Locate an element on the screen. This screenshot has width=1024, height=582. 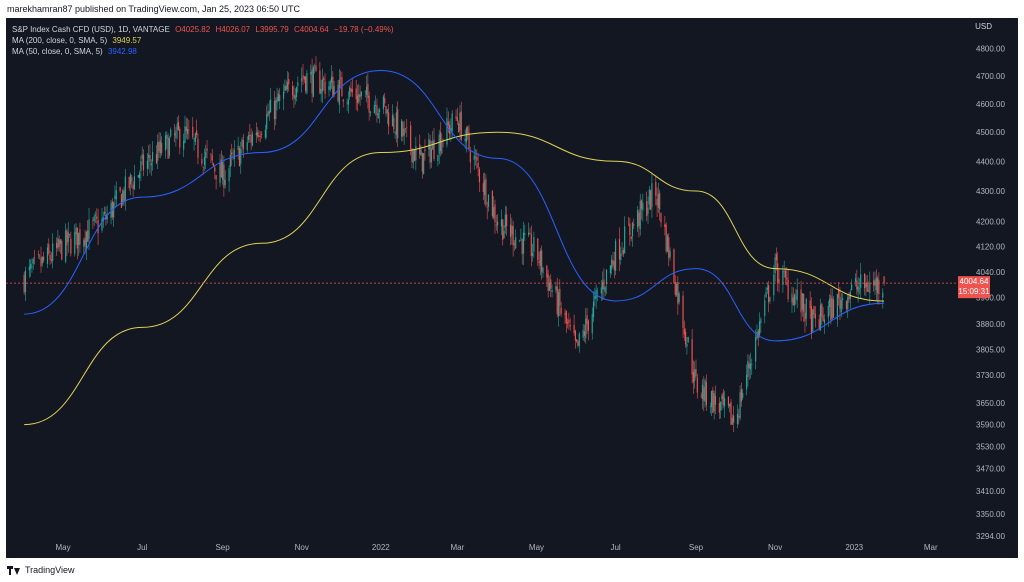
ma200-value: 3949.57 is located at coordinates (127, 40).